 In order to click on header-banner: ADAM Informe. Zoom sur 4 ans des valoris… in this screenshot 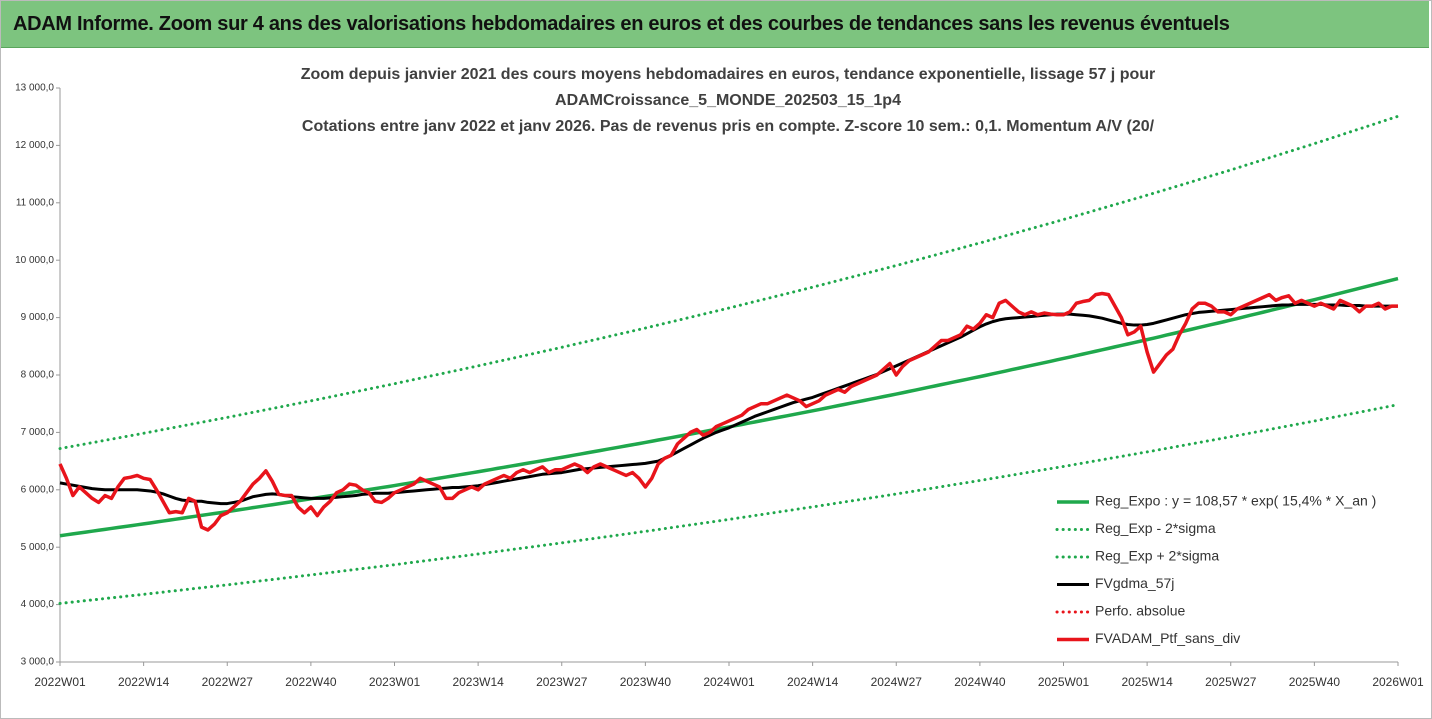, I will do `click(715, 24)`.